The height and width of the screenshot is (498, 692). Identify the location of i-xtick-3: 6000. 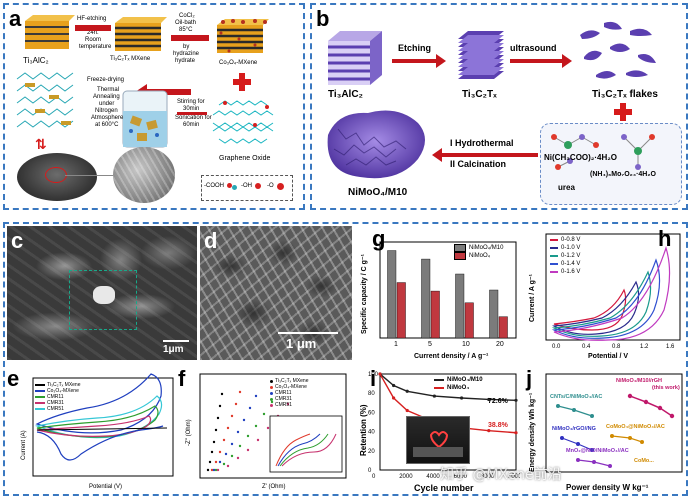
(461, 477).